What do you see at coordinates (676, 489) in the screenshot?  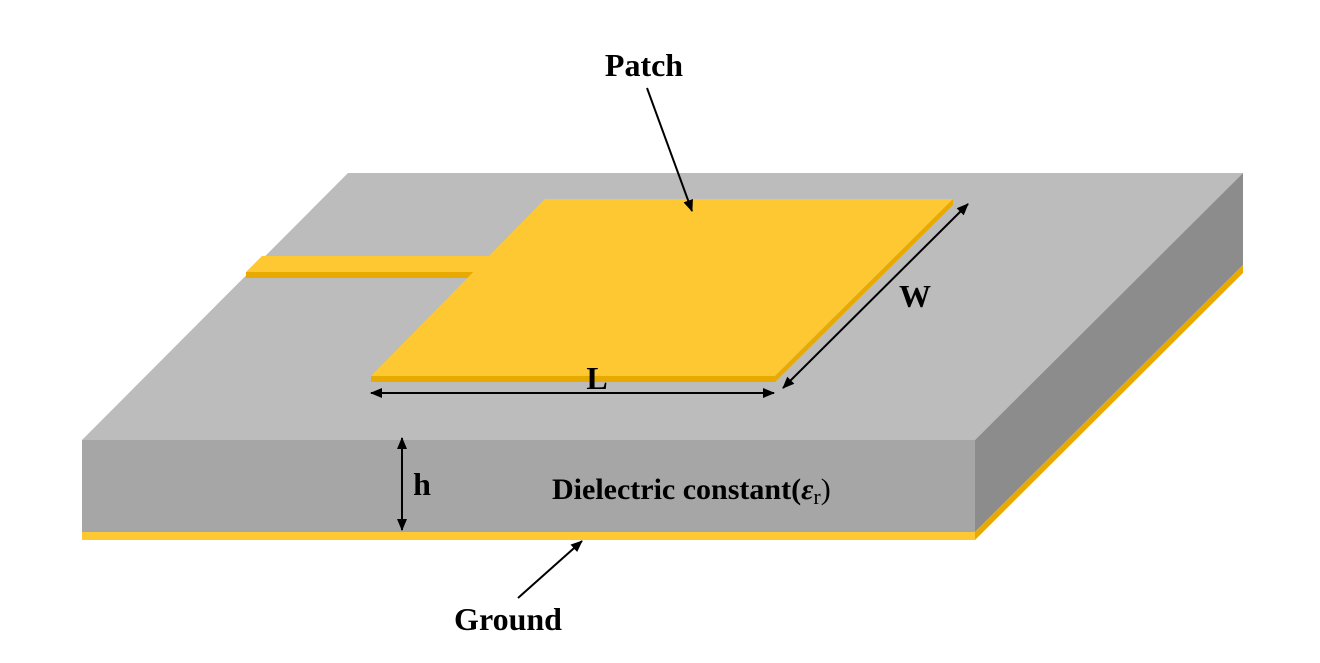 I see `dielectric-prefix: Dielectric constant(` at bounding box center [676, 489].